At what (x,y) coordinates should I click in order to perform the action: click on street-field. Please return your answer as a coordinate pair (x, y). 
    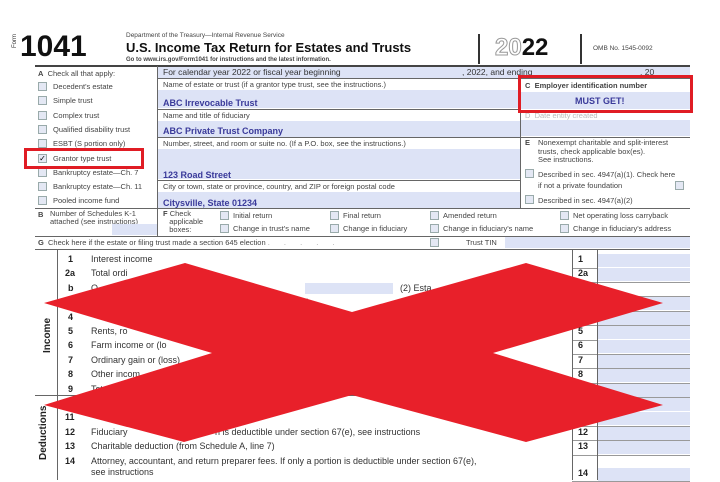
    Looking at the image, I should click on (339, 164).